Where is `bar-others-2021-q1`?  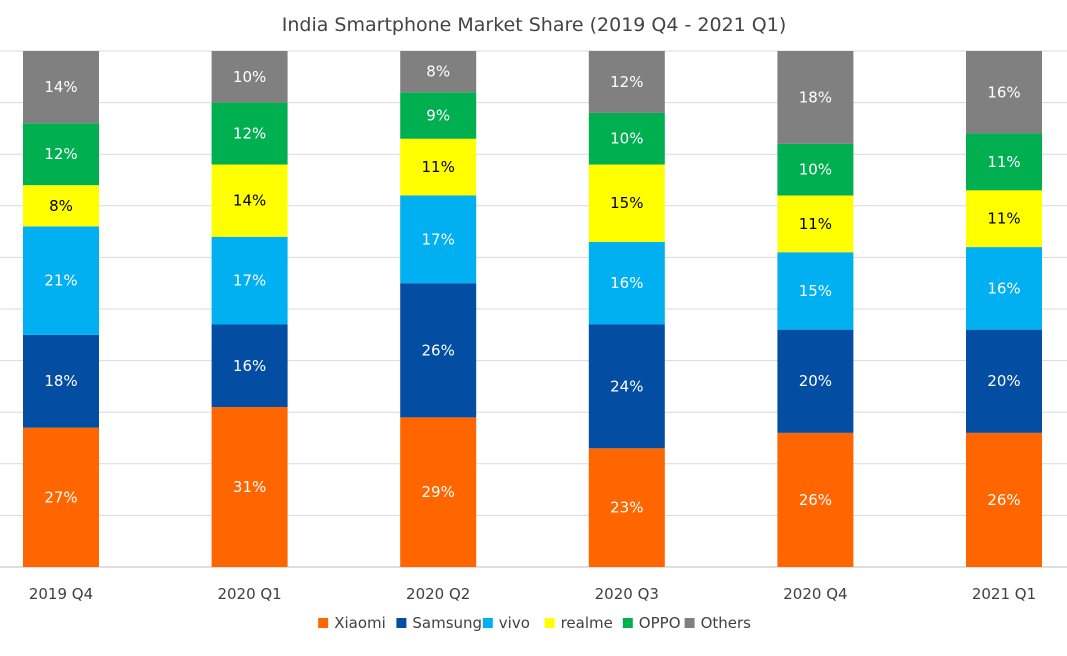 bar-others-2021-q1 is located at coordinates (1004, 92).